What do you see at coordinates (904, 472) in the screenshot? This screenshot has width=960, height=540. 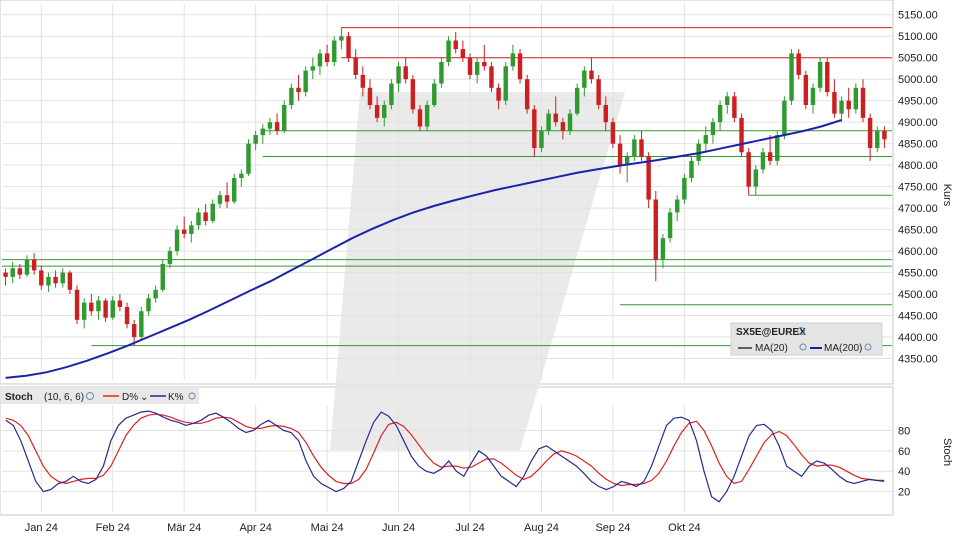 I see `stoch-y-tick-label: 40` at bounding box center [904, 472].